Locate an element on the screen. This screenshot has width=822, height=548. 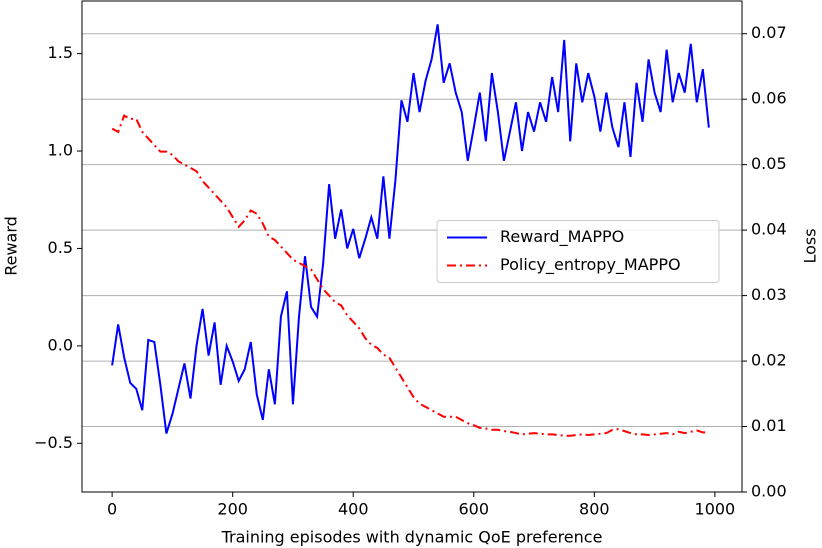
y2-tick-label: 0.05 is located at coordinates (769, 163).